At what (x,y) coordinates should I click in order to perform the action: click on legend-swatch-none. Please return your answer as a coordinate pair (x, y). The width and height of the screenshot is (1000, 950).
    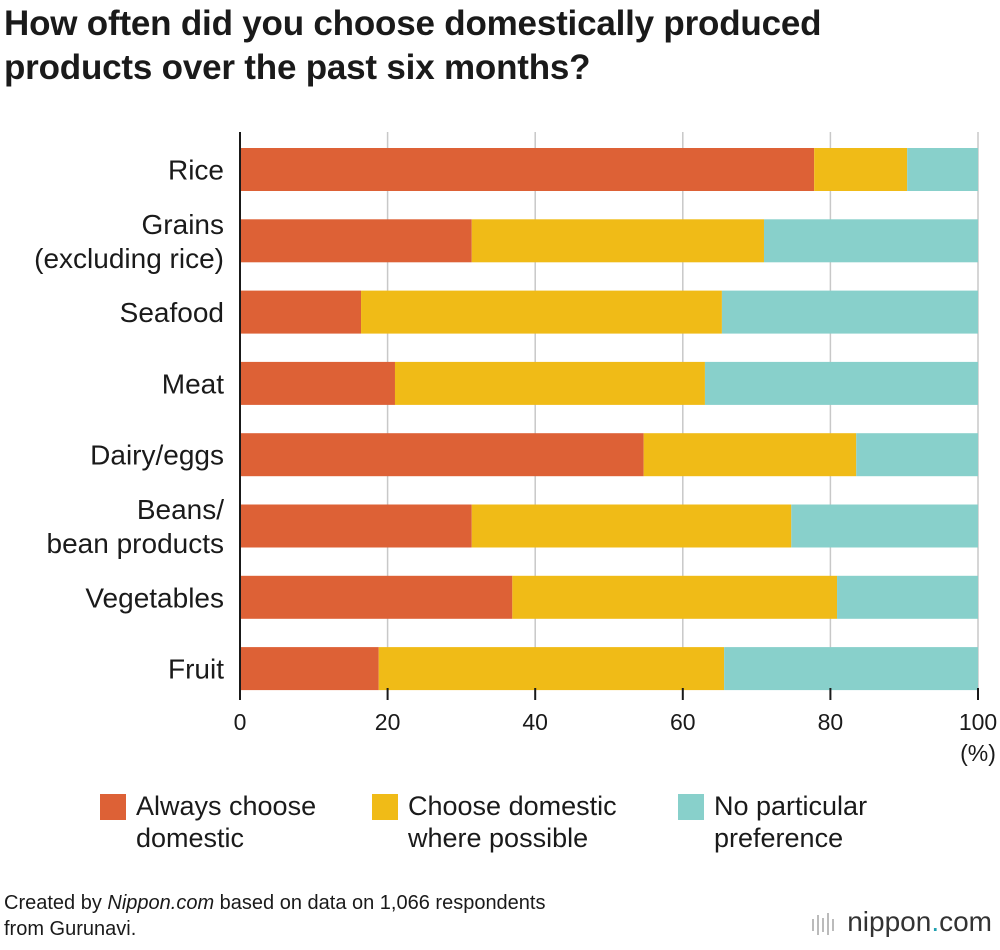
    Looking at the image, I should click on (691, 807).